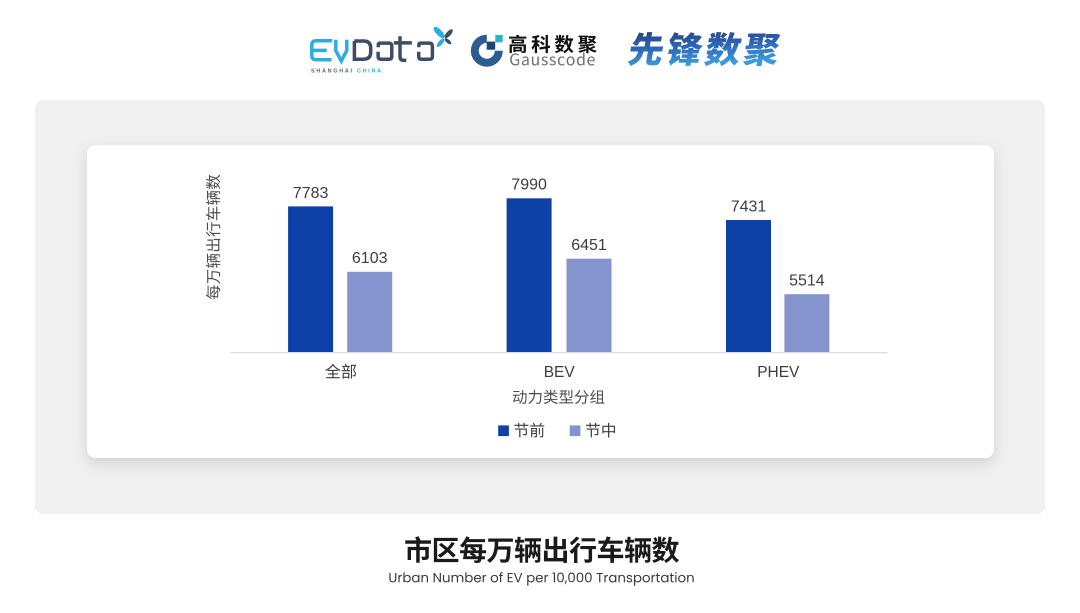 The width and height of the screenshot is (1080, 613). What do you see at coordinates (589, 245) in the screenshot?
I see `svg-text: 6451` at bounding box center [589, 245].